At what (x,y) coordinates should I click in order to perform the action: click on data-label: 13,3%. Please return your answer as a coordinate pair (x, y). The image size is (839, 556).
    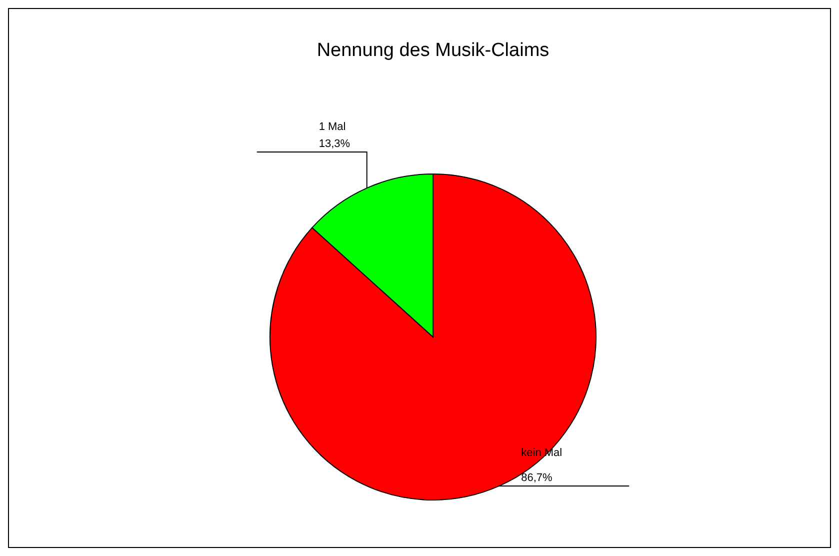
    Looking at the image, I should click on (334, 144).